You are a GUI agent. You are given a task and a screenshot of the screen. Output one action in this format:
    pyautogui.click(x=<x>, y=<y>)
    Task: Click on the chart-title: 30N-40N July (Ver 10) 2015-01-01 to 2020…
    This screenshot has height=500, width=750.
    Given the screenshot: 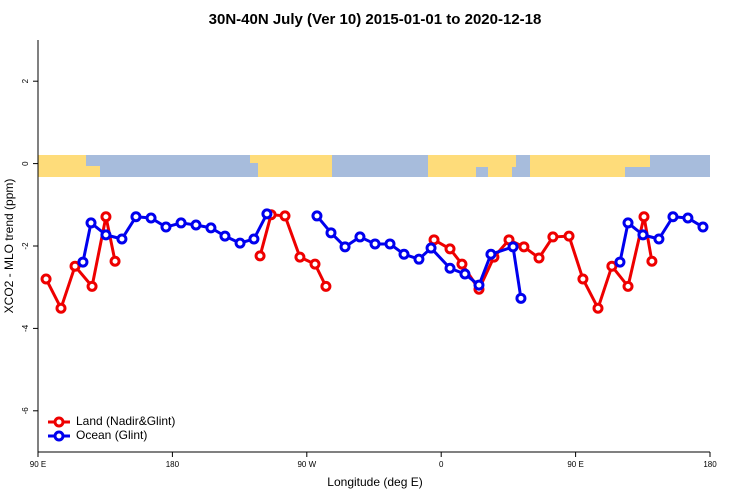 What is the action you would take?
    pyautogui.click(x=375, y=19)
    